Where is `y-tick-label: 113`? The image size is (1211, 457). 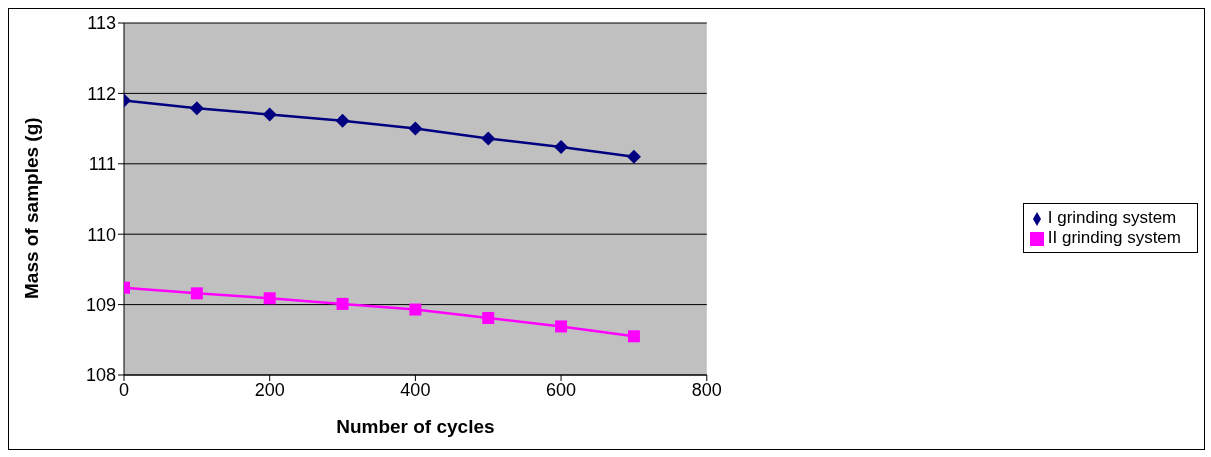
y-tick-label: 113 is located at coordinates (101, 23).